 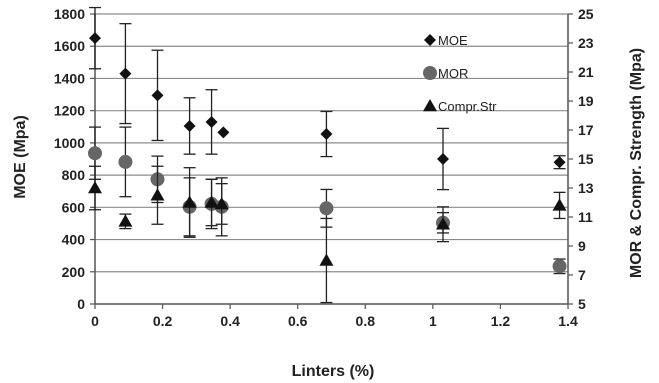 I want to click on right-y-axis-title: MOR & Compr. Strength (Mpa), so click(x=636, y=163).